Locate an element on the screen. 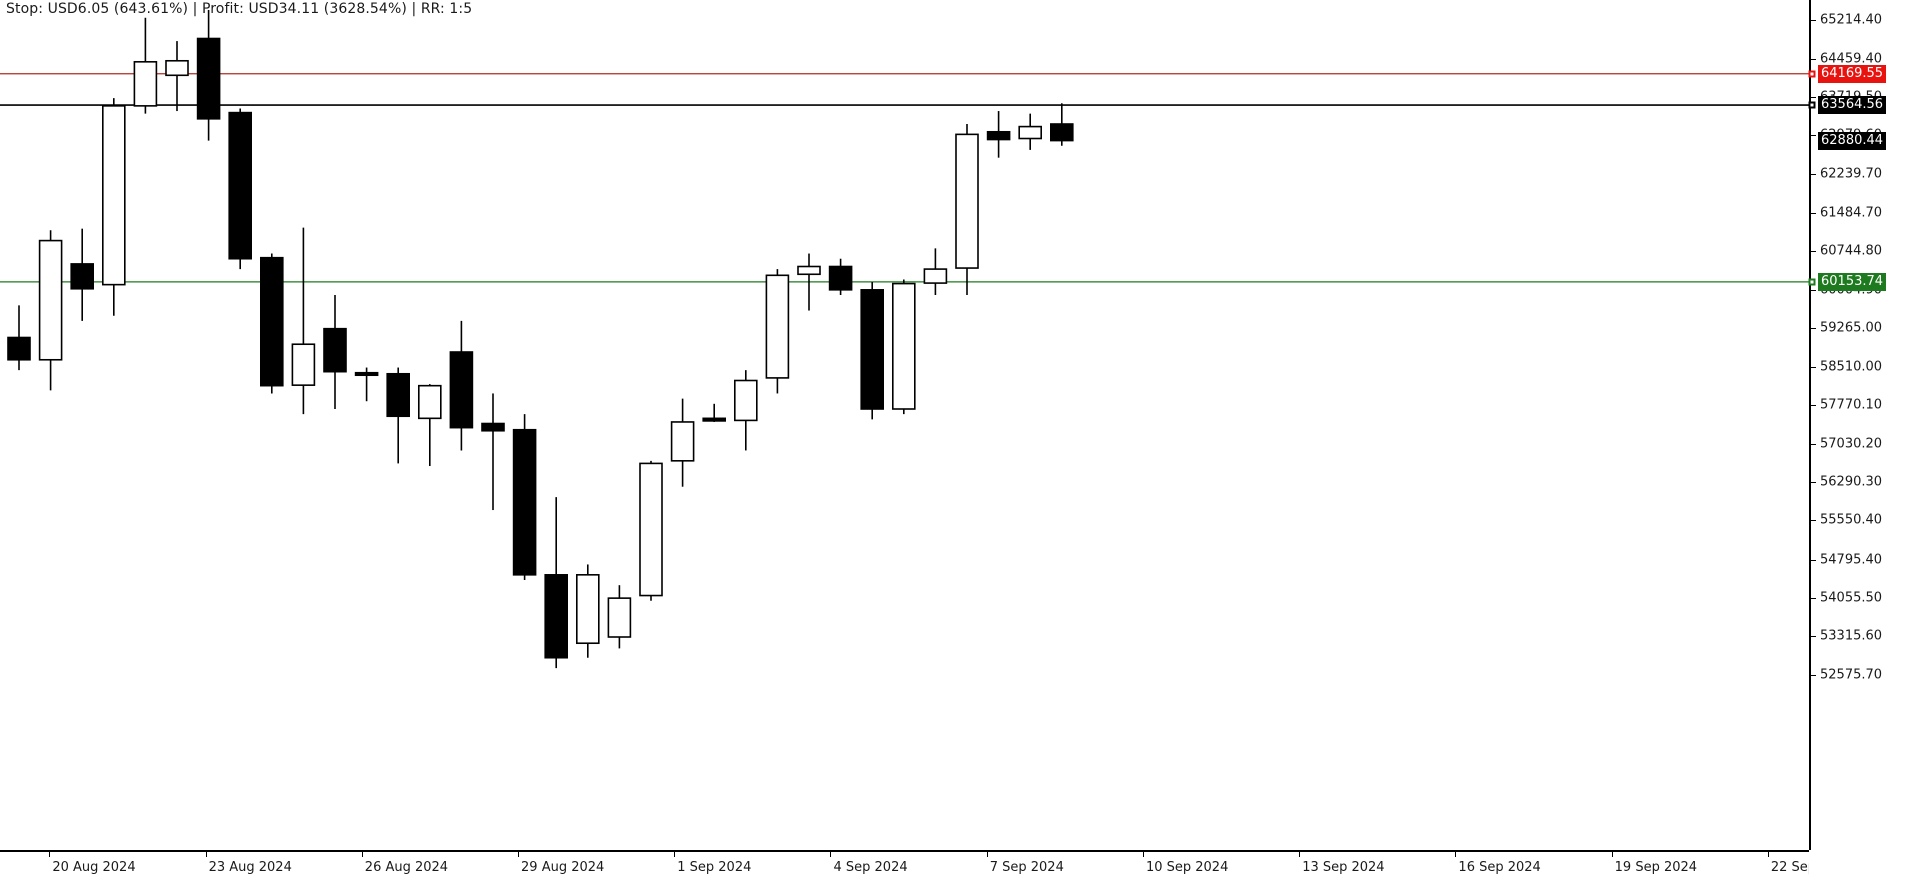 The height and width of the screenshot is (885, 1906). entry-level-badge: 63564.56 is located at coordinates (1852, 105).